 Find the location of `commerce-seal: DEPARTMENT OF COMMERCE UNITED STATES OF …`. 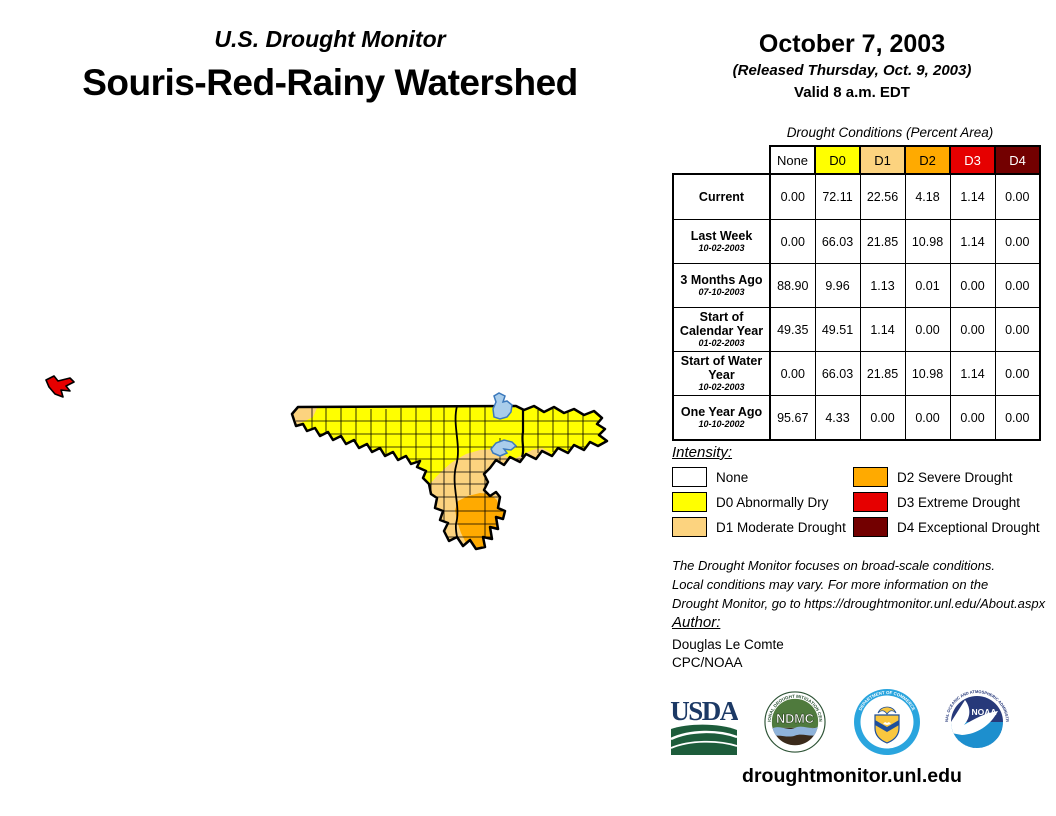

commerce-seal: DEPARTMENT OF COMMERCE UNITED STATES OF … is located at coordinates (887, 722).